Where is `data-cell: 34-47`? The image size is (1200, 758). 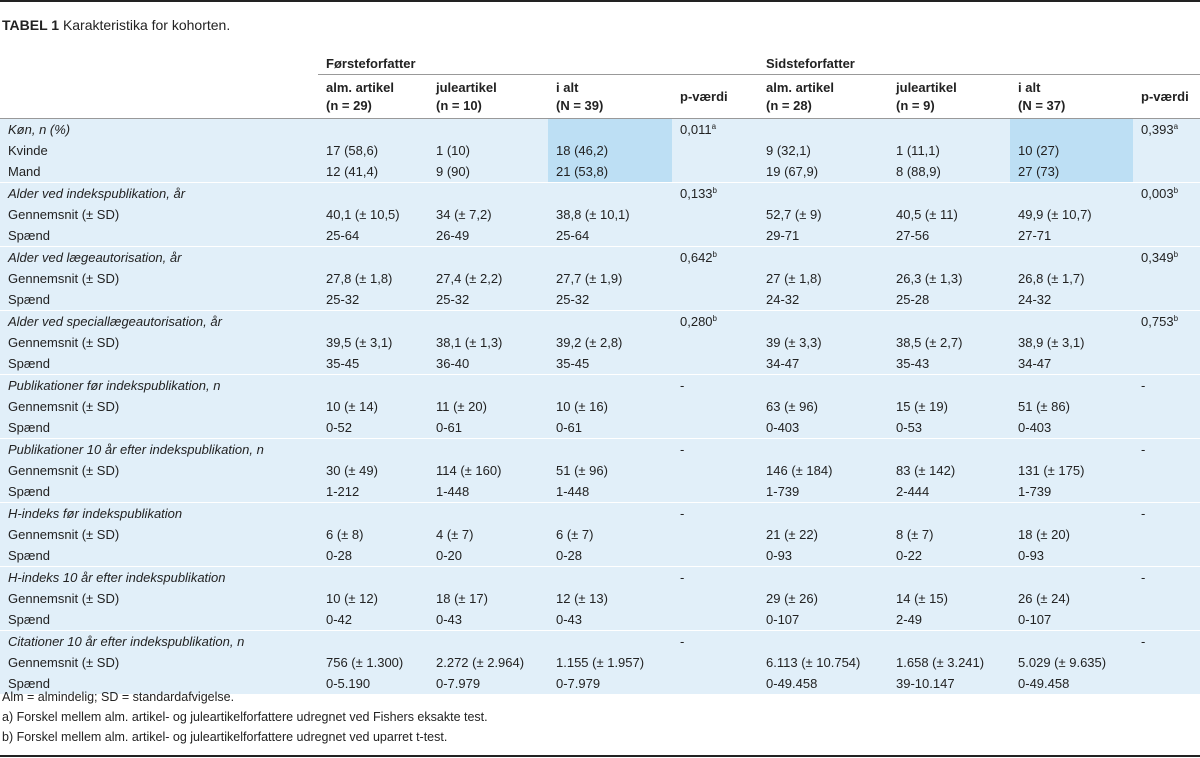 data-cell: 34-47 is located at coordinates (1072, 364).